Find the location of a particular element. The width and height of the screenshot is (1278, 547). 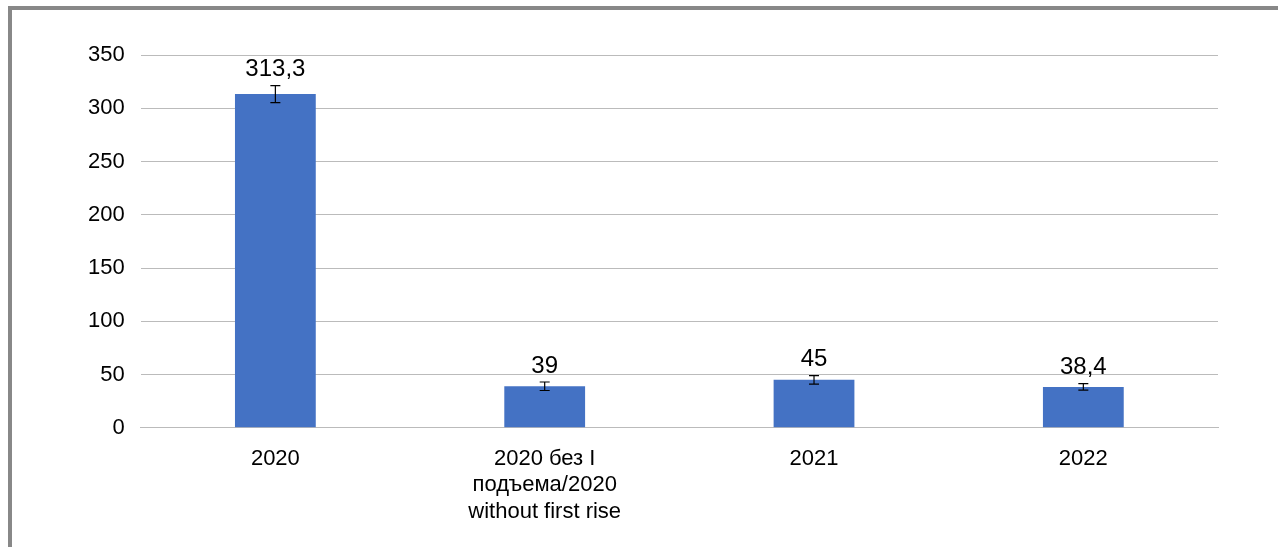

data-label: 313,3 is located at coordinates (275, 68).